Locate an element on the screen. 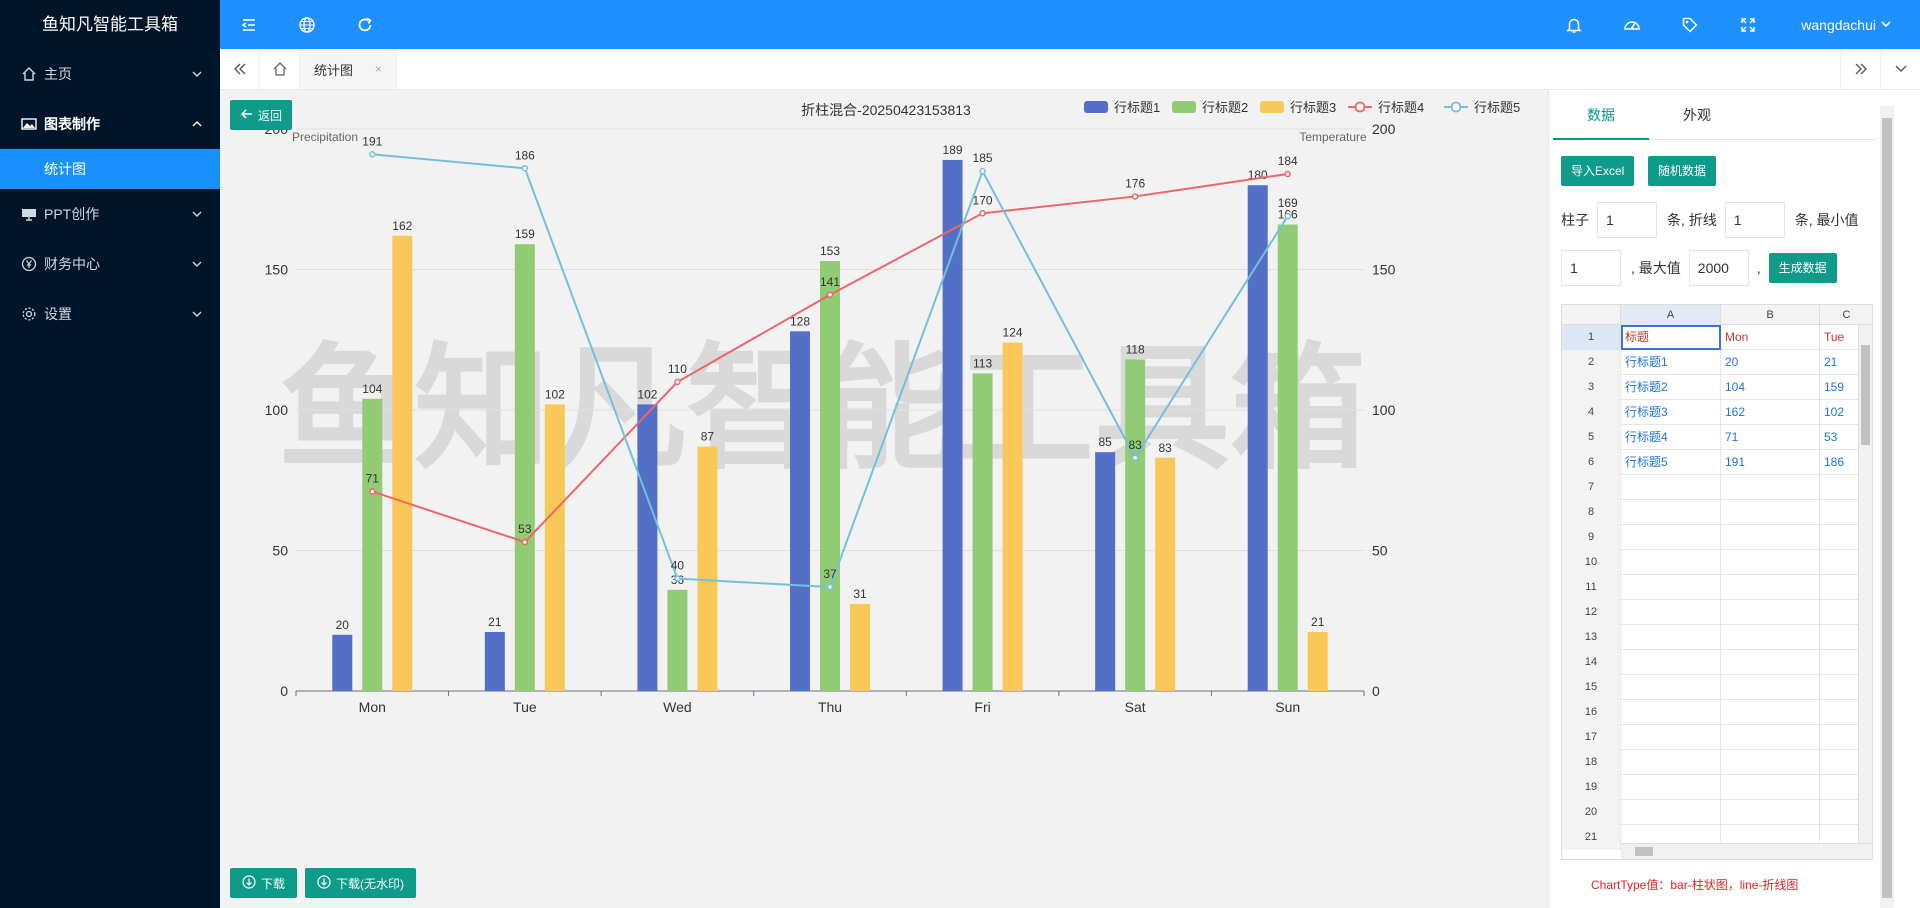 The height and width of the screenshot is (908, 1920). sheet-cell: 行标题5 is located at coordinates (1671, 462).